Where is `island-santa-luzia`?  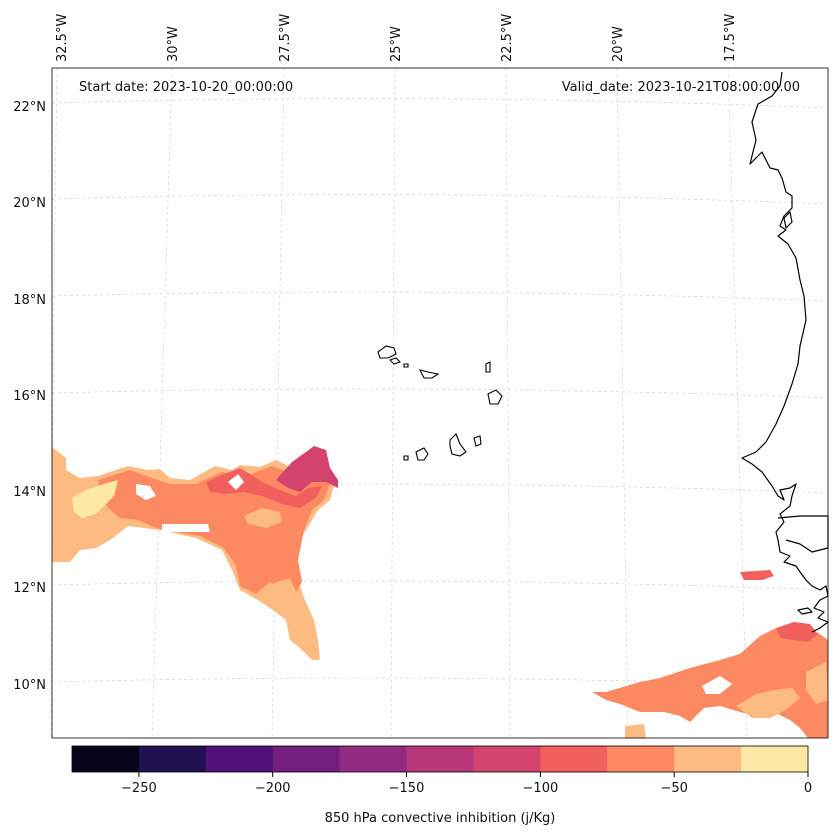
island-santa-luzia is located at coordinates (406, 365).